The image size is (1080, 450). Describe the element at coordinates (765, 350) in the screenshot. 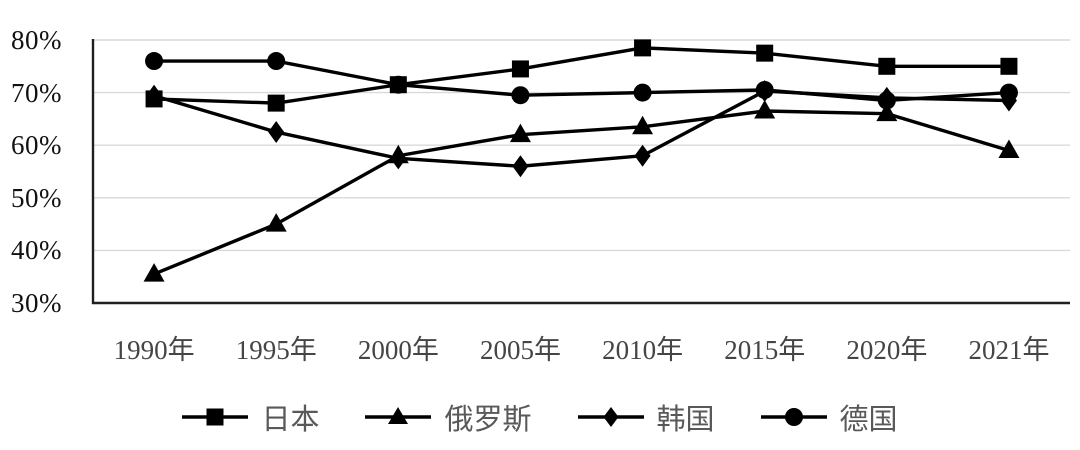

I see `xtick-label-2015年: 2015年` at that location.